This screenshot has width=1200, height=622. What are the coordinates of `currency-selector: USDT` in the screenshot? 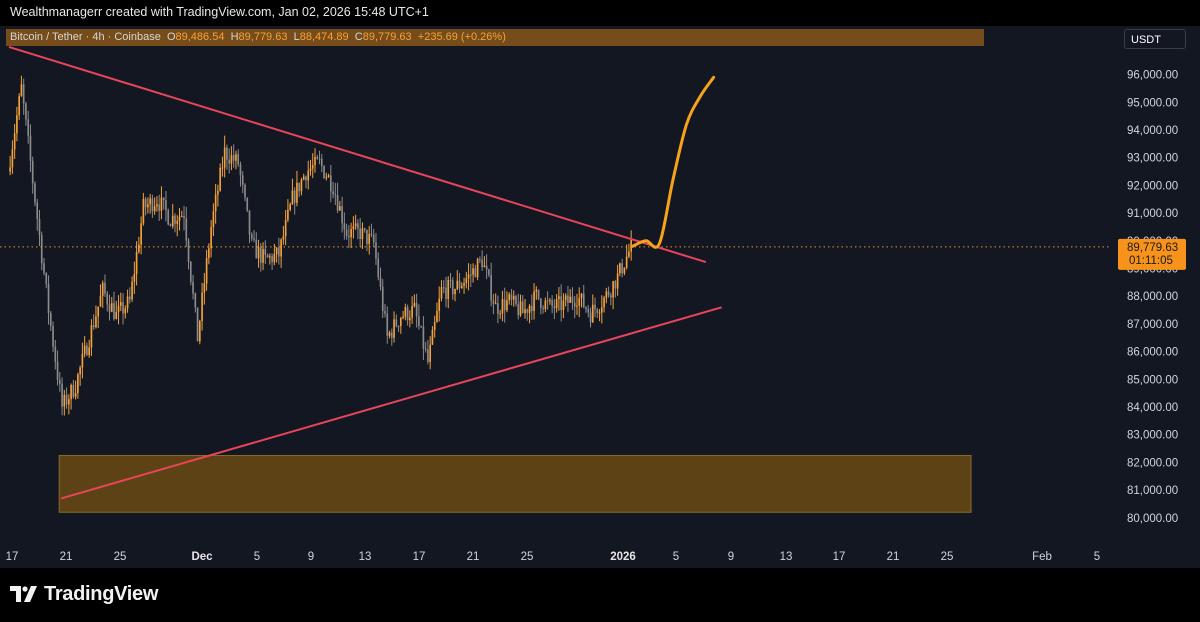 It's located at (1155, 39).